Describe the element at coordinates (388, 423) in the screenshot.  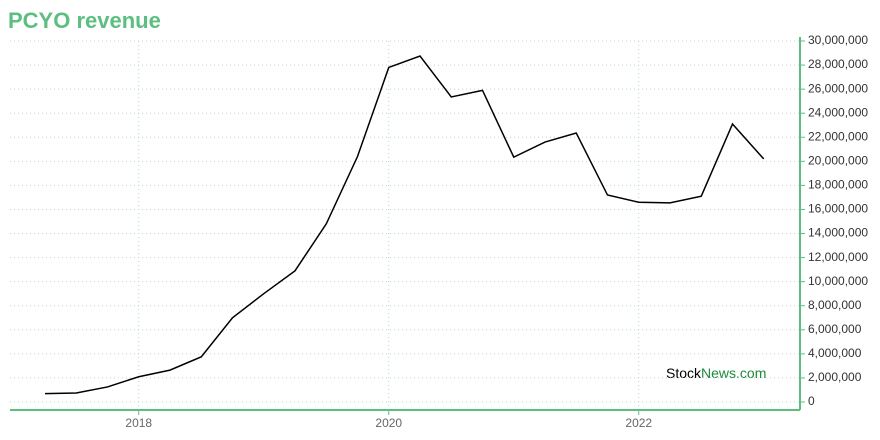
I see `x-tick-label: 2020` at that location.